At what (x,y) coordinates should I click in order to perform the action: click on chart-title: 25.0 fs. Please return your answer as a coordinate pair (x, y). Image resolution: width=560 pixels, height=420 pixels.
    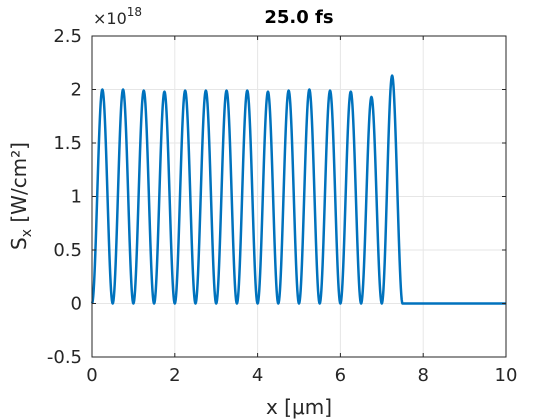
    Looking at the image, I should click on (298, 17).